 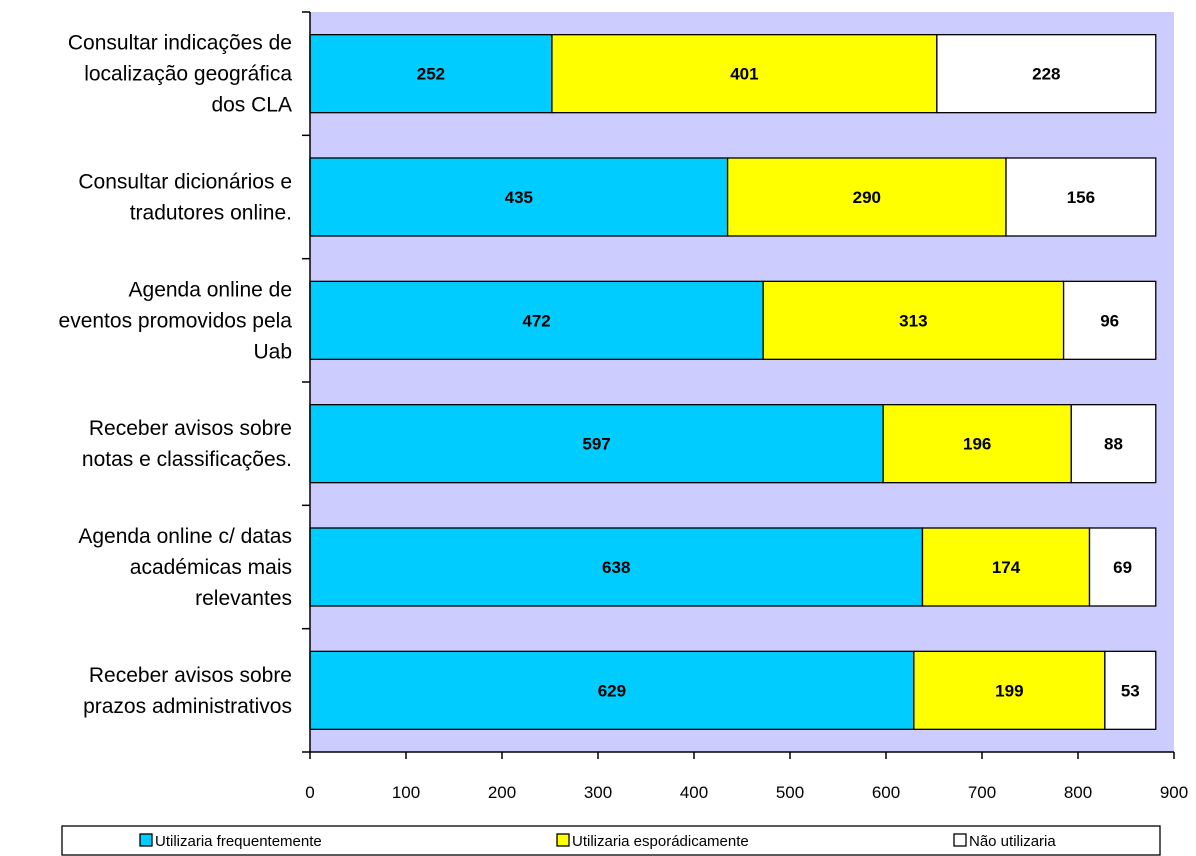 What do you see at coordinates (598, 792) in the screenshot?
I see `x-tick-label: 300` at bounding box center [598, 792].